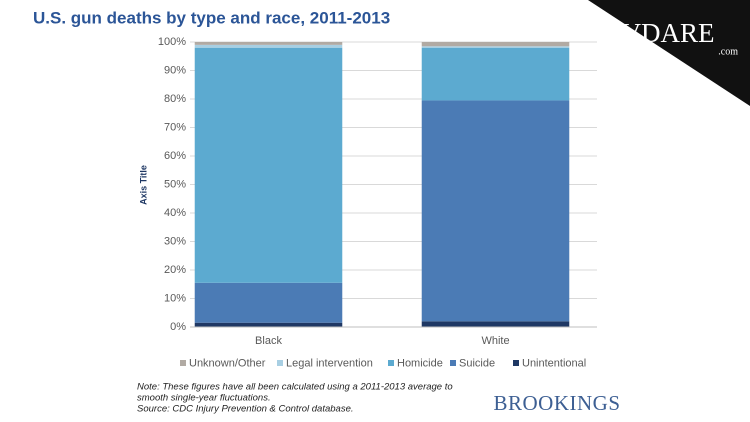  I want to click on y-tick-label: 70%, so click(175, 127).